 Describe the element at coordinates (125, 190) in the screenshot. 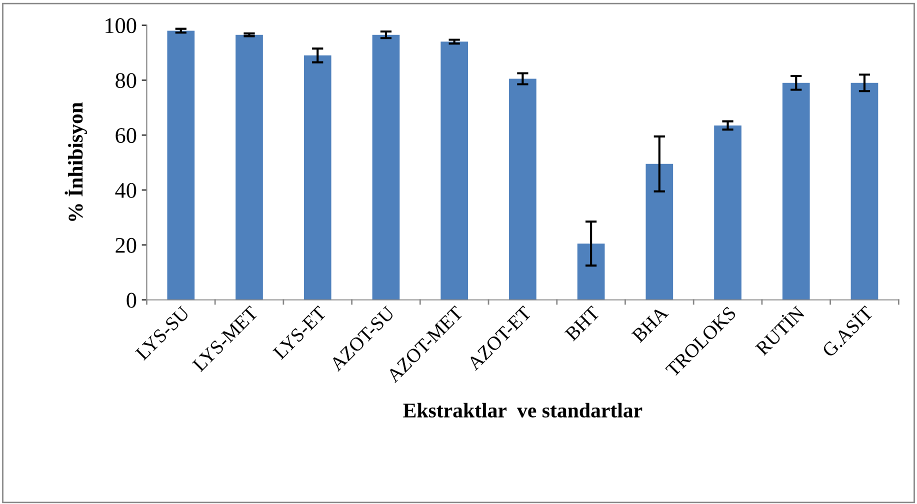

I see `y-tick-label: 40` at that location.